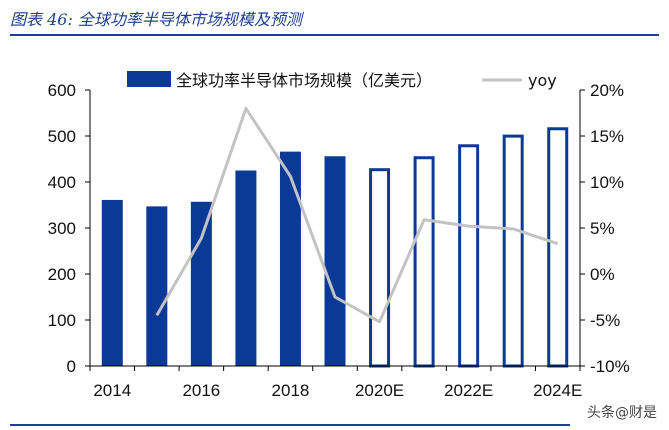  I want to click on y-right-tick-label: -5%, so click(605, 320).